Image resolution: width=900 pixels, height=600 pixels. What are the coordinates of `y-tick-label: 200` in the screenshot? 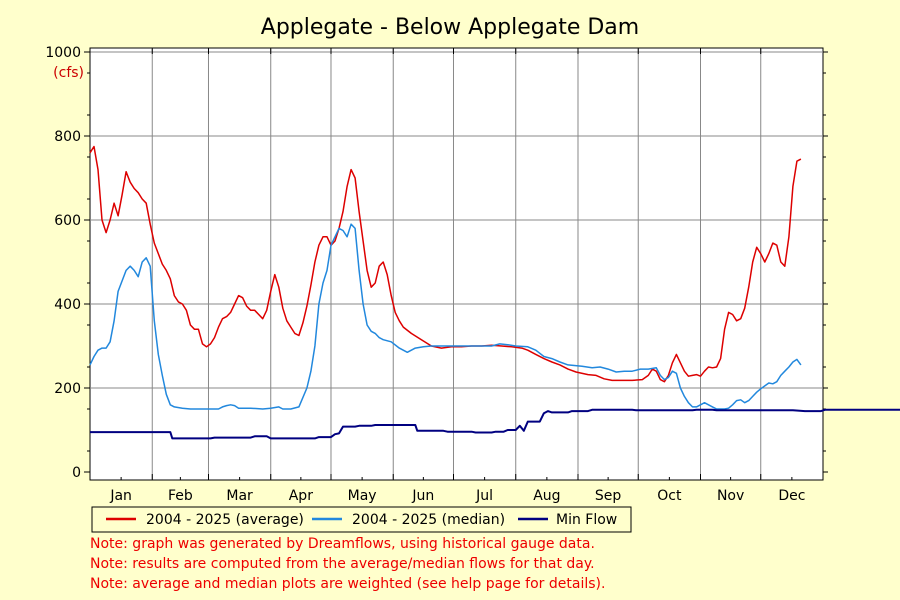 It's located at (67, 389).